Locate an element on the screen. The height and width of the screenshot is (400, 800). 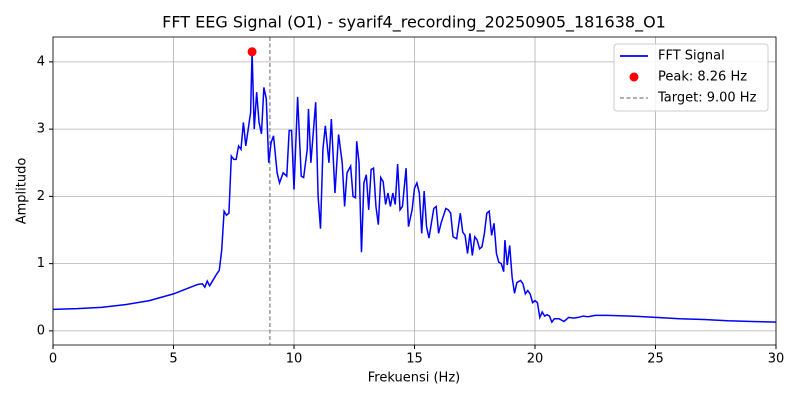
x-tick-label: 5 is located at coordinates (173, 359).